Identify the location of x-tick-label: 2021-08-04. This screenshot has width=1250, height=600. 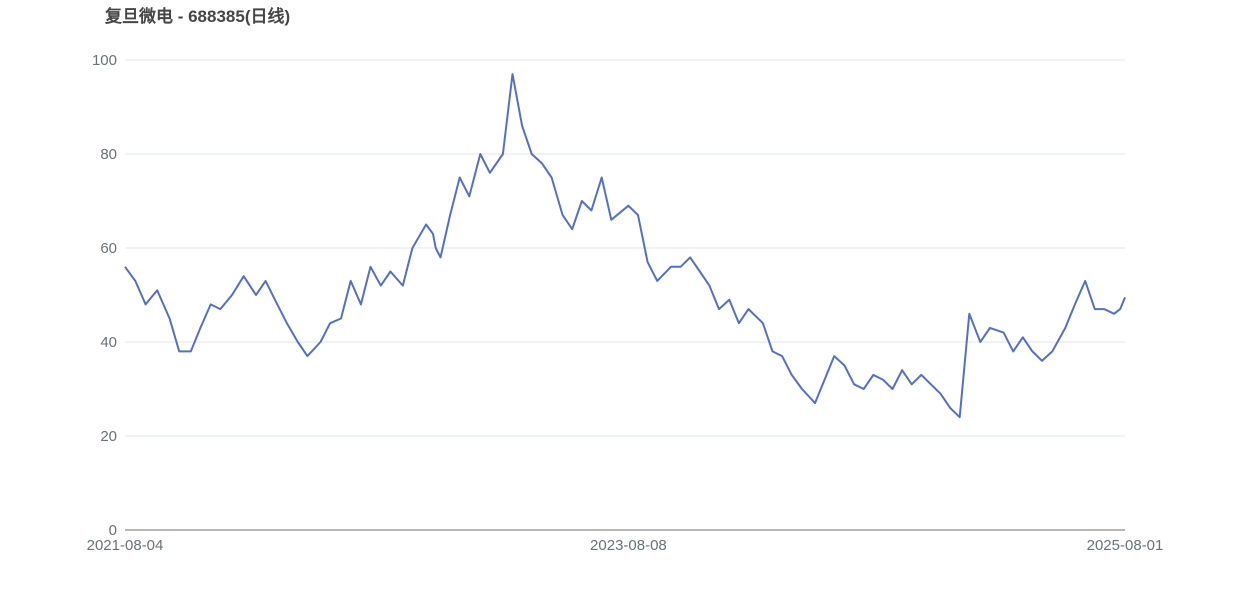
(125, 545).